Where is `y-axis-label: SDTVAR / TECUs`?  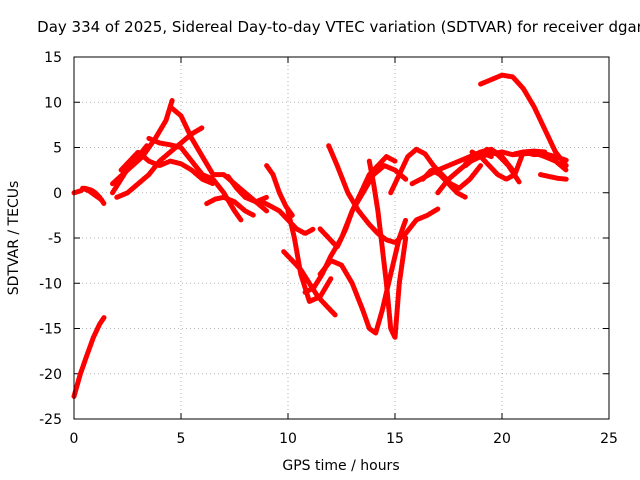
y-axis-label: SDTVAR / TECUs is located at coordinates (14, 238).